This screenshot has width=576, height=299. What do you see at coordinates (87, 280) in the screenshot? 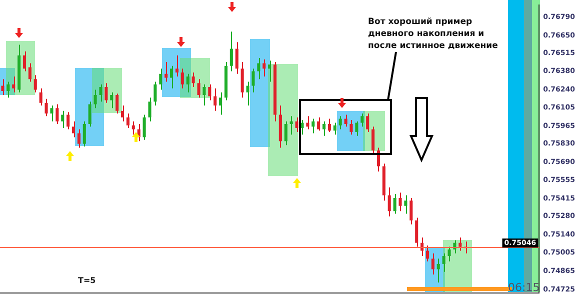
I see `annotation: T=5` at bounding box center [87, 280].